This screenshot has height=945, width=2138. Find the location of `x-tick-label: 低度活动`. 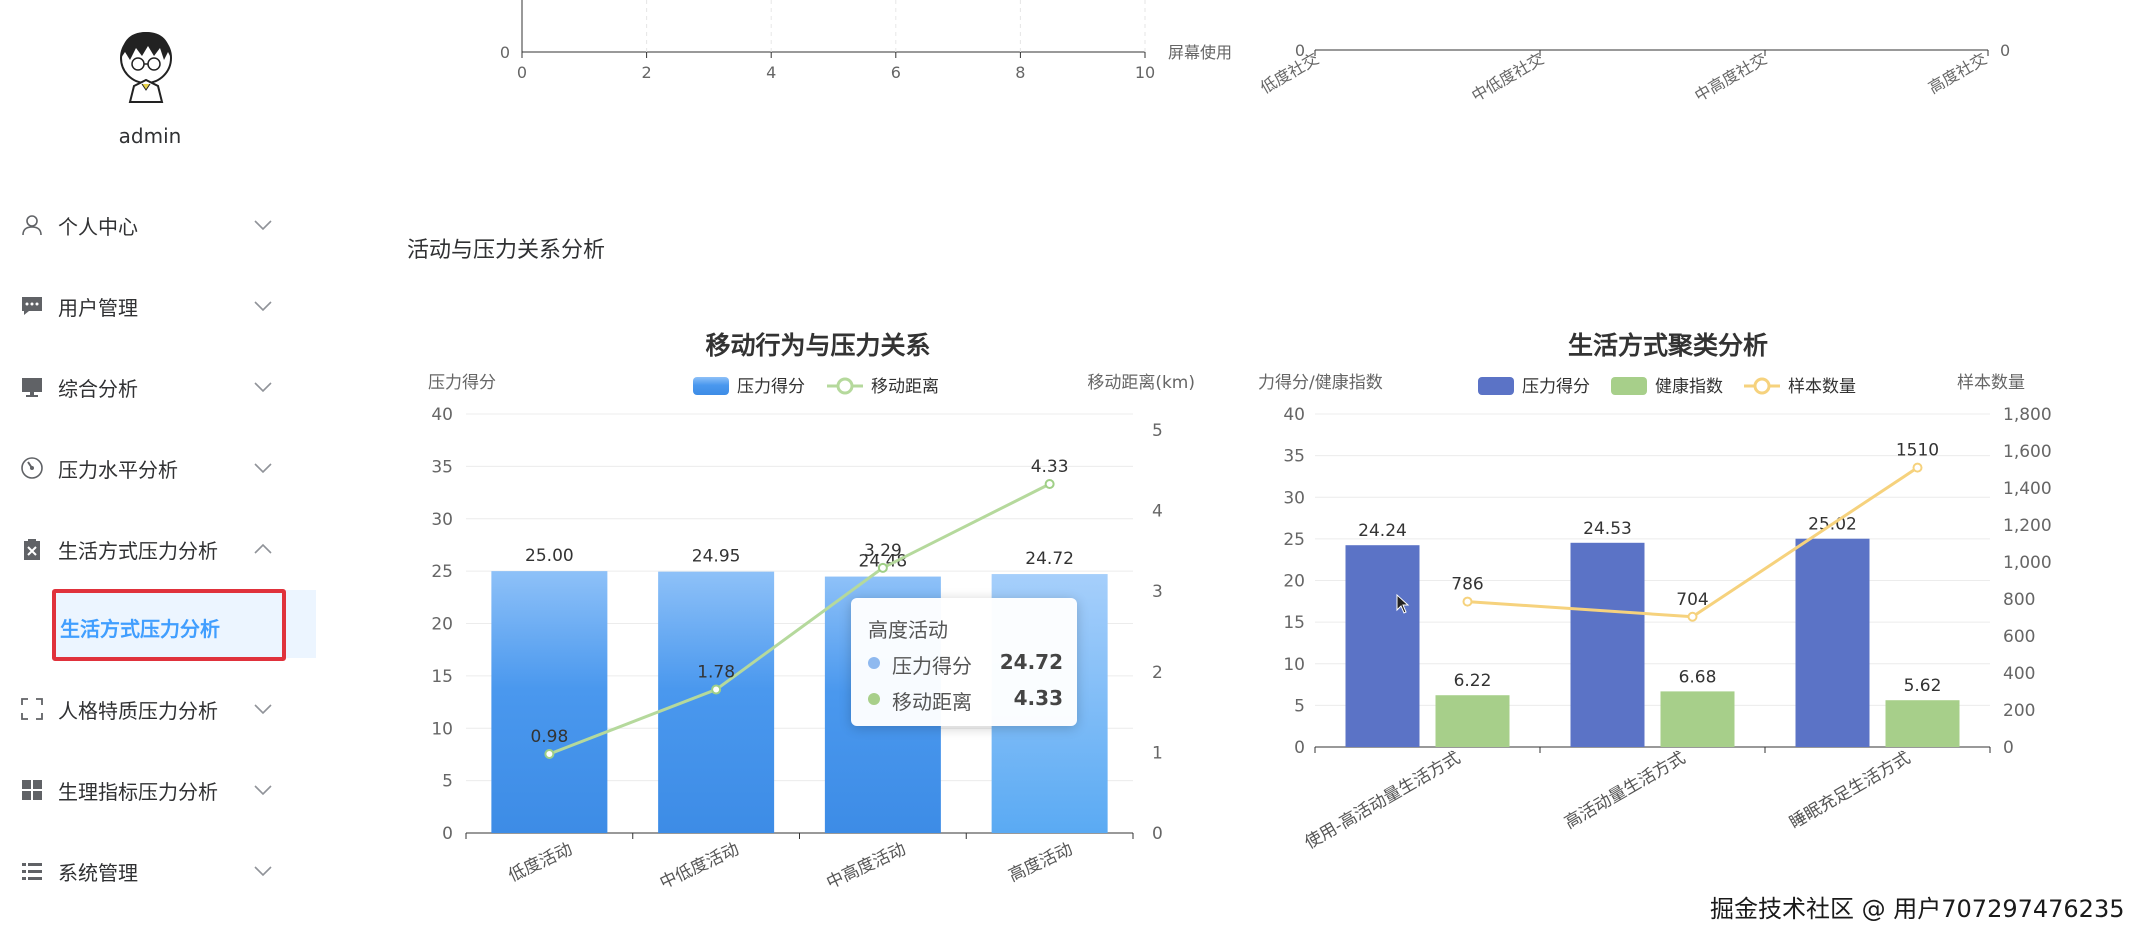

x-tick-label: 低度活动 is located at coordinates (540, 862).